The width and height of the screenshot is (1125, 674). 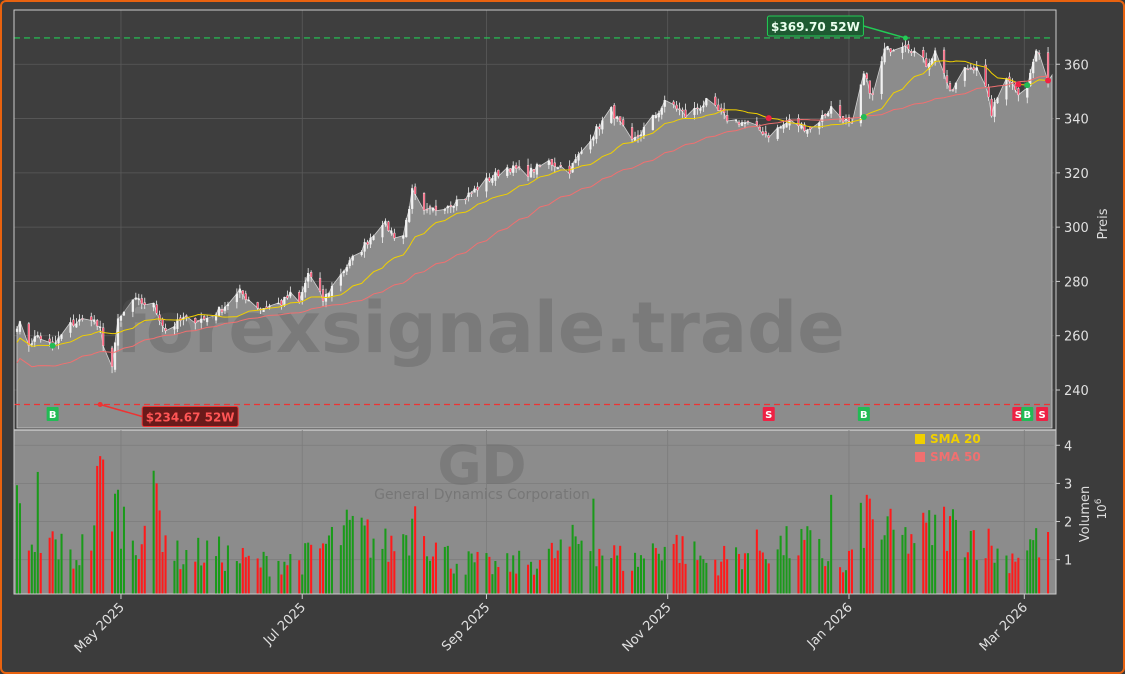 What do you see at coordinates (121, 410) in the screenshot?
I see `low-arrow` at bounding box center [121, 410].